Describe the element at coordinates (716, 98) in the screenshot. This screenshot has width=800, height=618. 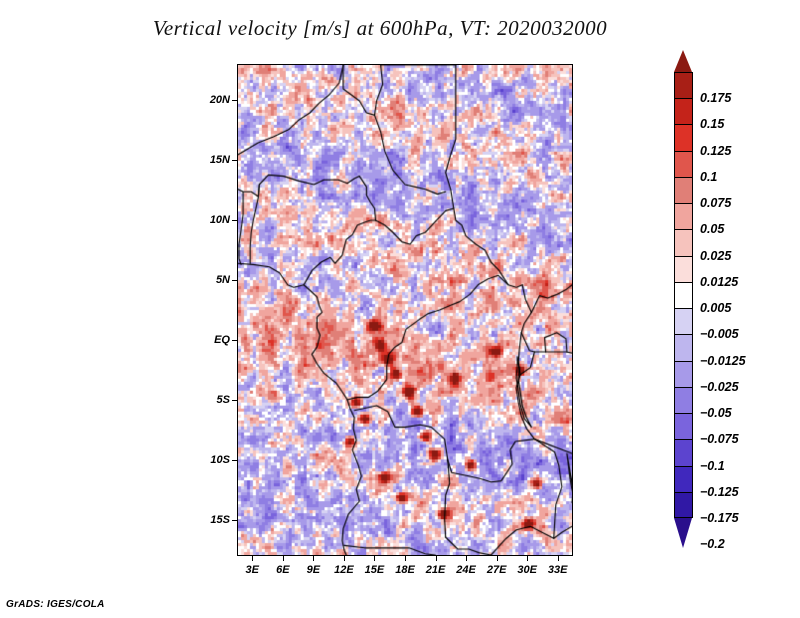
I see `colorbar-tick-label-0: 0.175` at that location.